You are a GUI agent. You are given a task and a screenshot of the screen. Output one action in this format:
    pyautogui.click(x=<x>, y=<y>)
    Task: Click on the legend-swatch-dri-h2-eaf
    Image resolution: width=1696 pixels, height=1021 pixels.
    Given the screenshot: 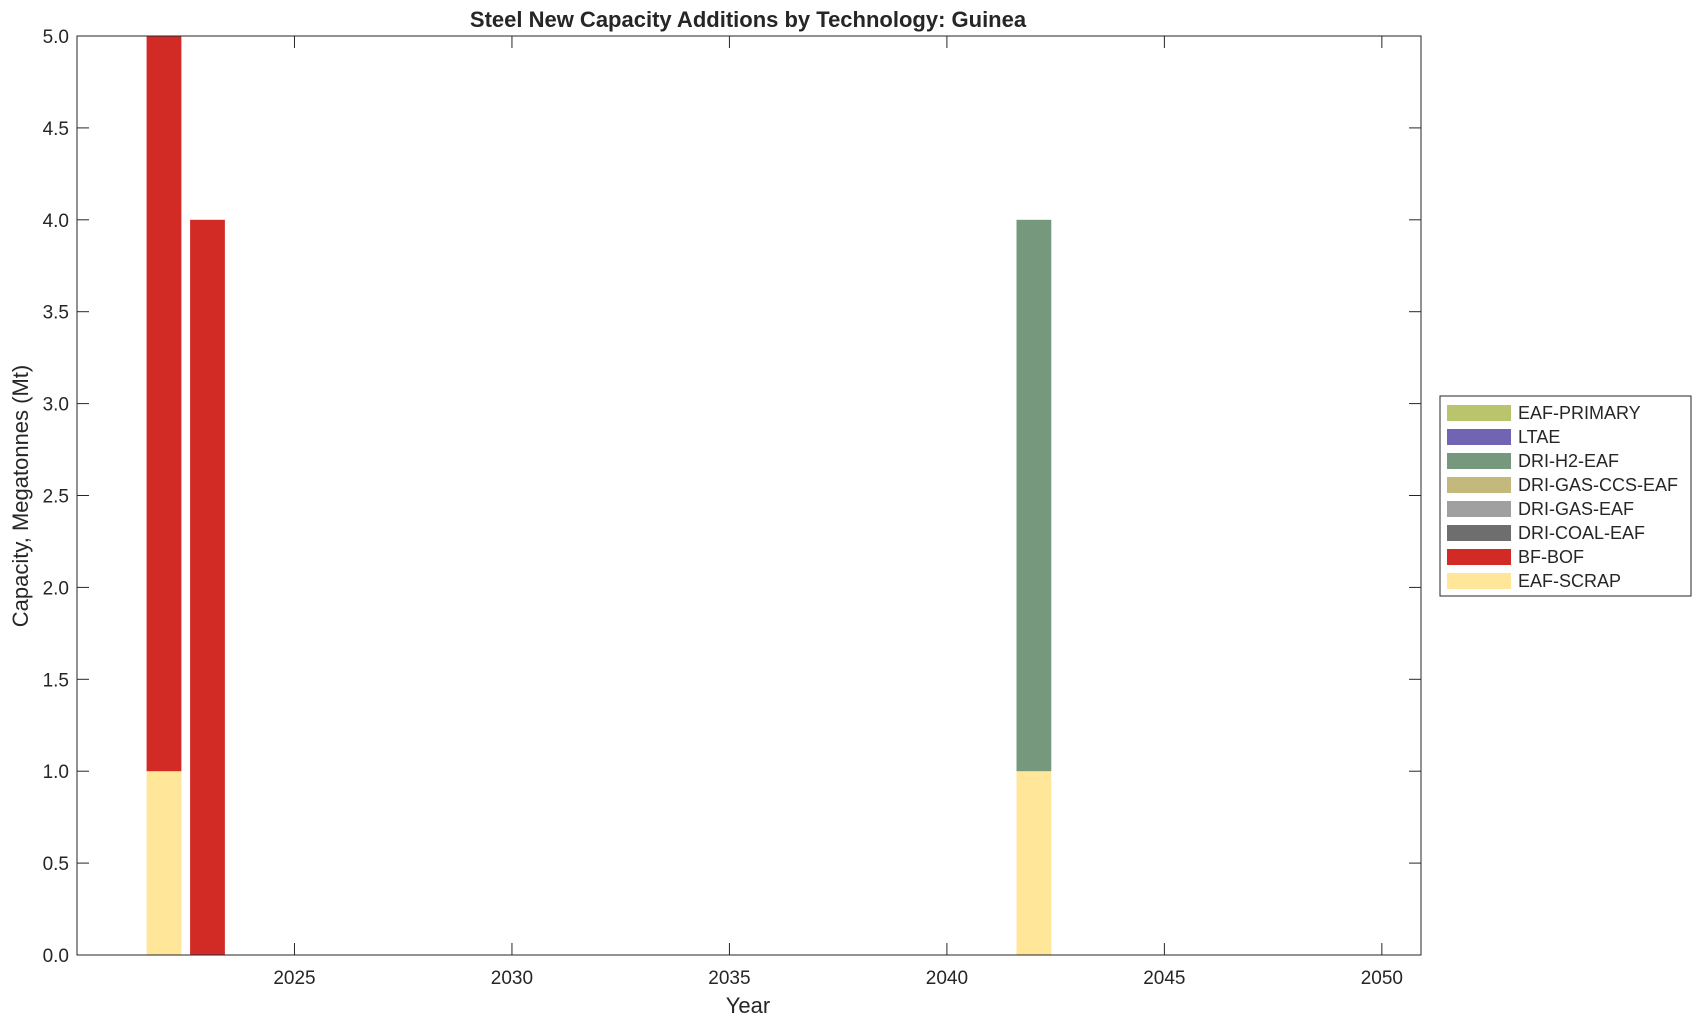 What is the action you would take?
    pyautogui.click(x=1479, y=461)
    